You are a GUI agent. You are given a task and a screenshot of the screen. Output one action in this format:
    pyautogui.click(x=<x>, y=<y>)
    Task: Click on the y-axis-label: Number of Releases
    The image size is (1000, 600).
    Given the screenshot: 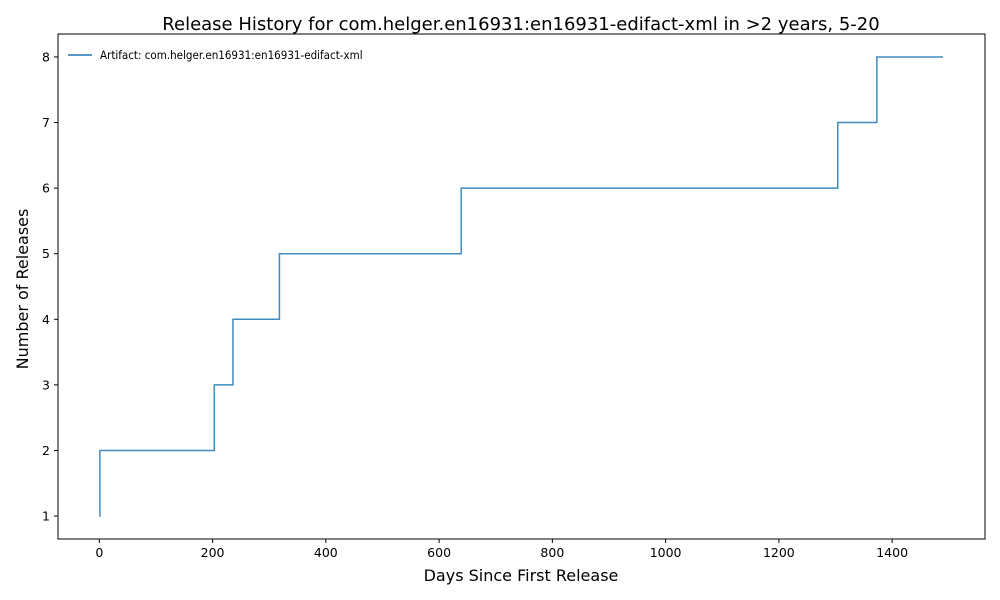 What is the action you would take?
    pyautogui.click(x=22, y=289)
    